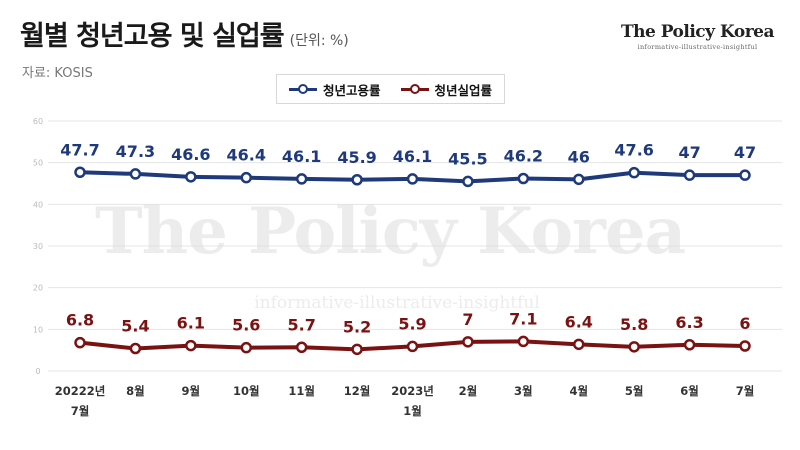 The height and width of the screenshot is (450, 800). I want to click on x-tick-label: 10월, so click(246, 391).